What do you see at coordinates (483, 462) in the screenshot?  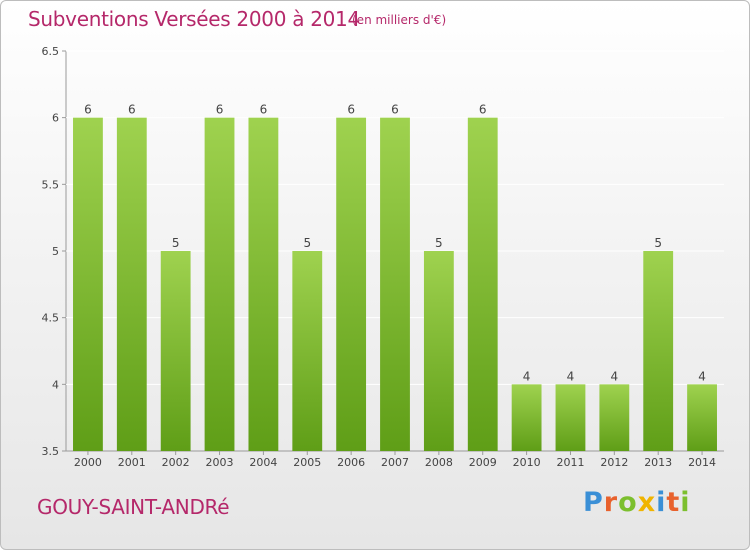 I see `x-tick-label: 2009` at bounding box center [483, 462].